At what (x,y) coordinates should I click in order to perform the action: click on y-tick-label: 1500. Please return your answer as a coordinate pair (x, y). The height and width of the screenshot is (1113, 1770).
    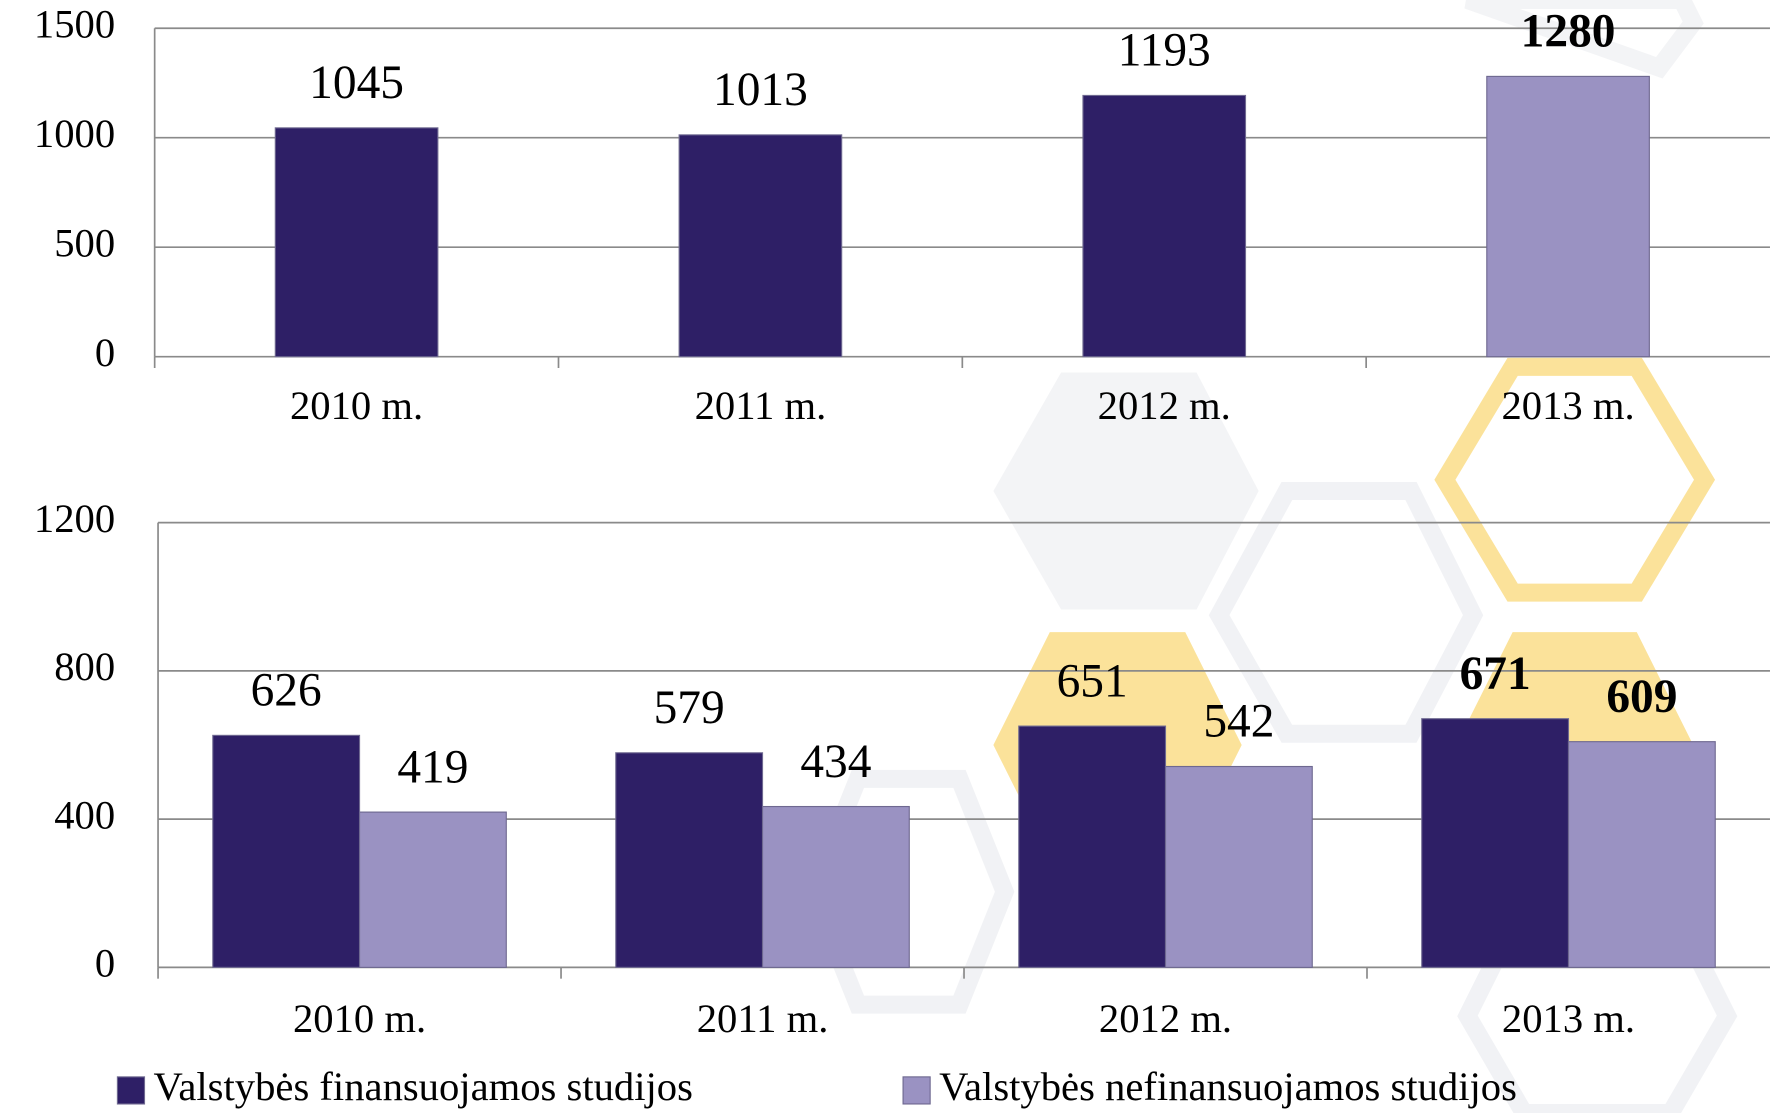
    Looking at the image, I should click on (74, 24).